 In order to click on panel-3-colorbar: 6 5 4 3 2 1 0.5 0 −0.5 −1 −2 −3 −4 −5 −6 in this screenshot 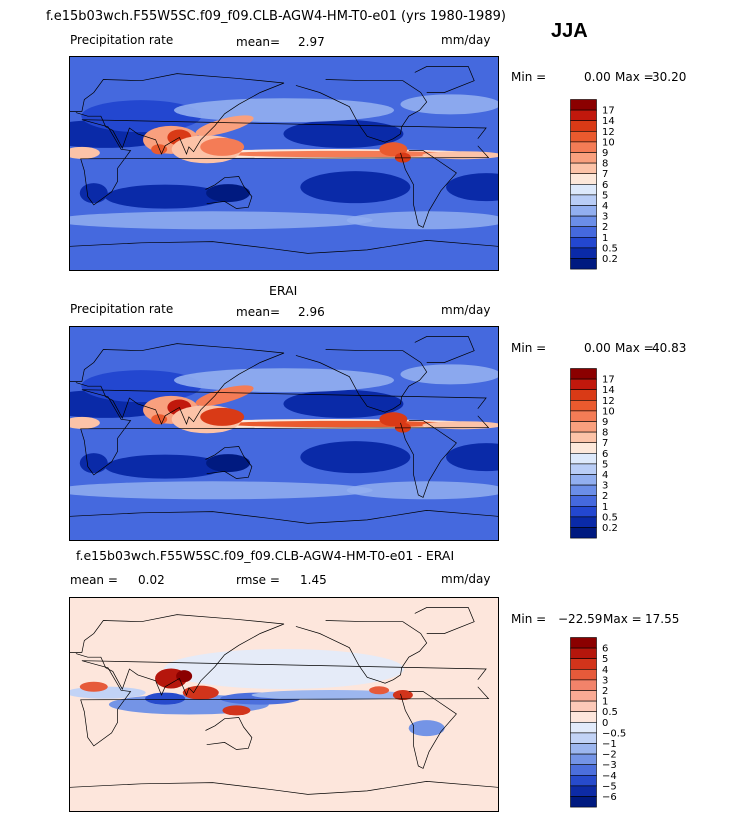, I will do `click(610, 724)`.